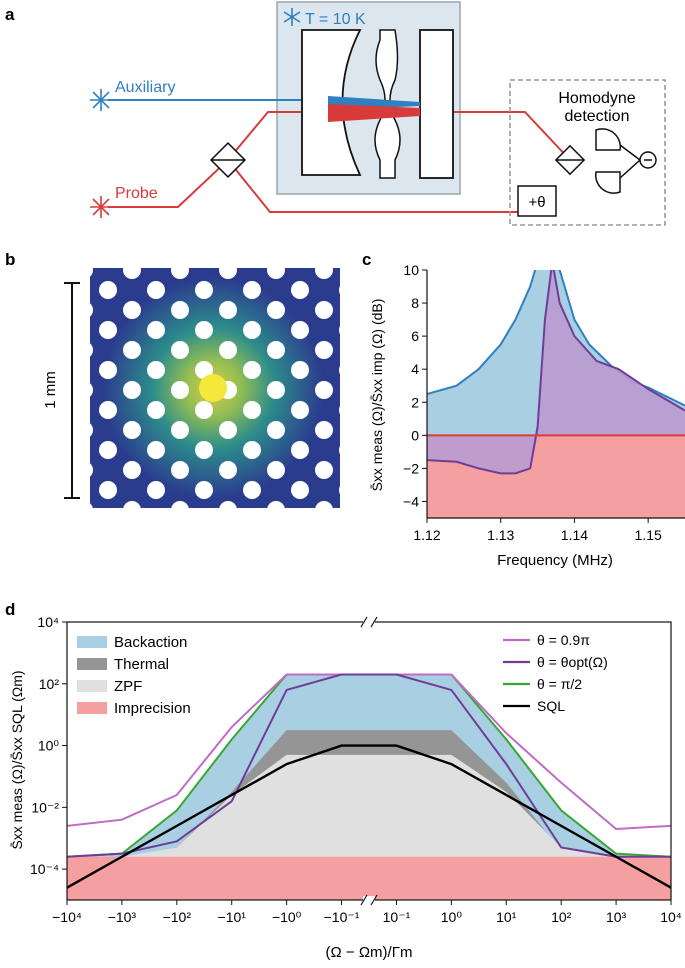 This screenshot has height=968, width=685. I want to click on legend-zpf-swatch, so click(92, 686).